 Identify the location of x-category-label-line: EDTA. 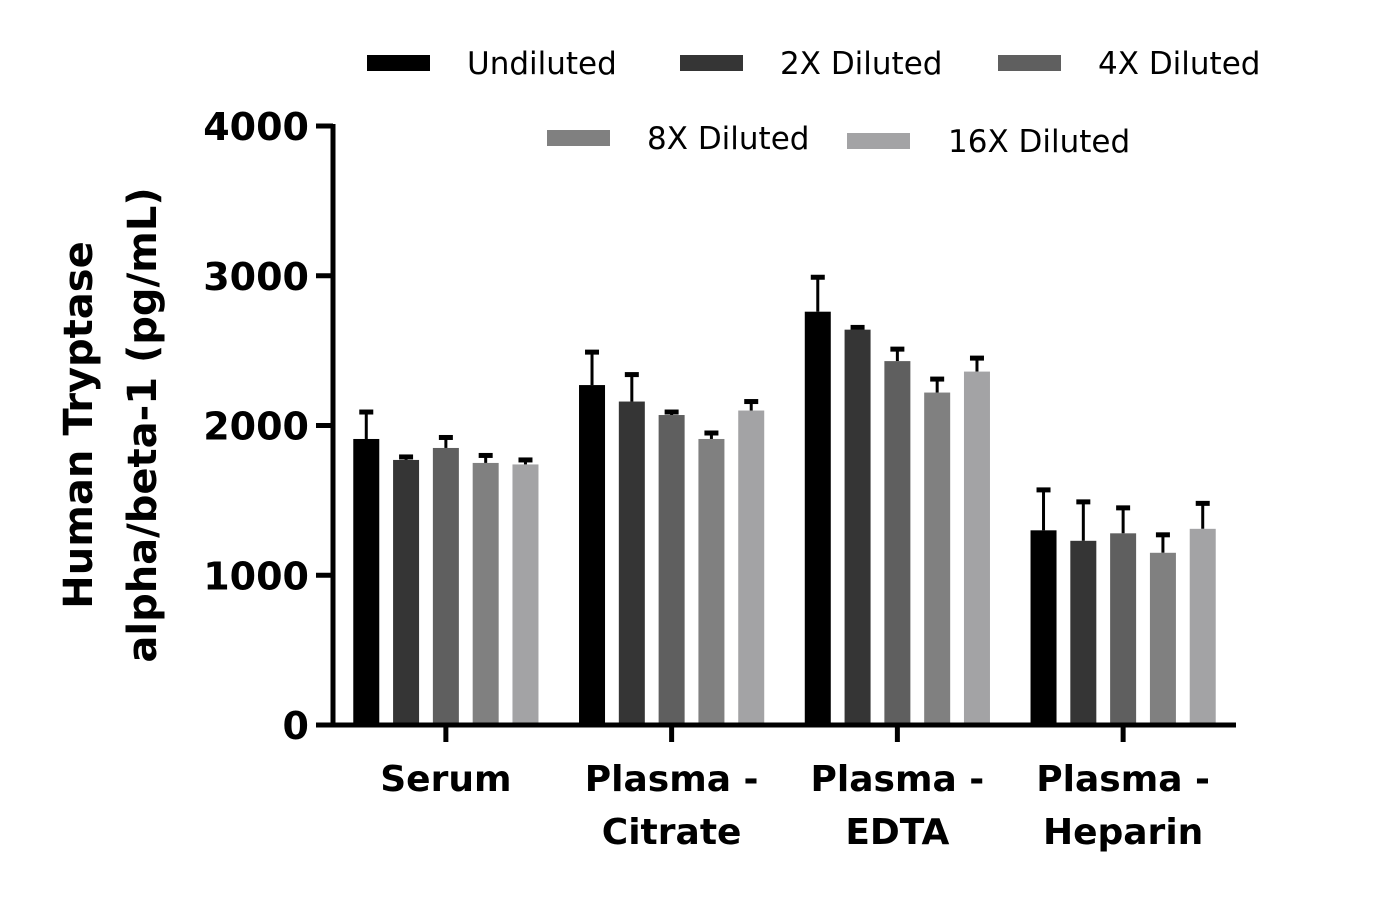
(897, 832).